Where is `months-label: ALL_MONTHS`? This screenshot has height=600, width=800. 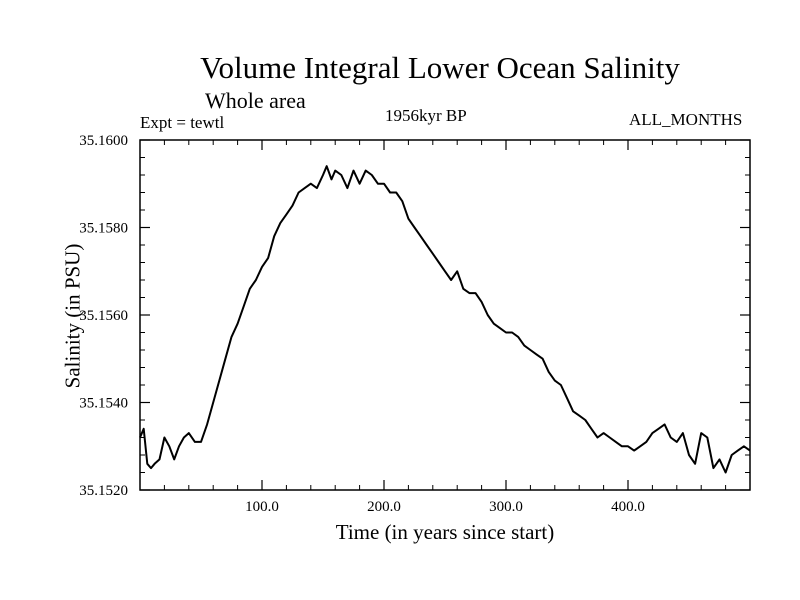 months-label: ALL_MONTHS is located at coordinates (686, 119).